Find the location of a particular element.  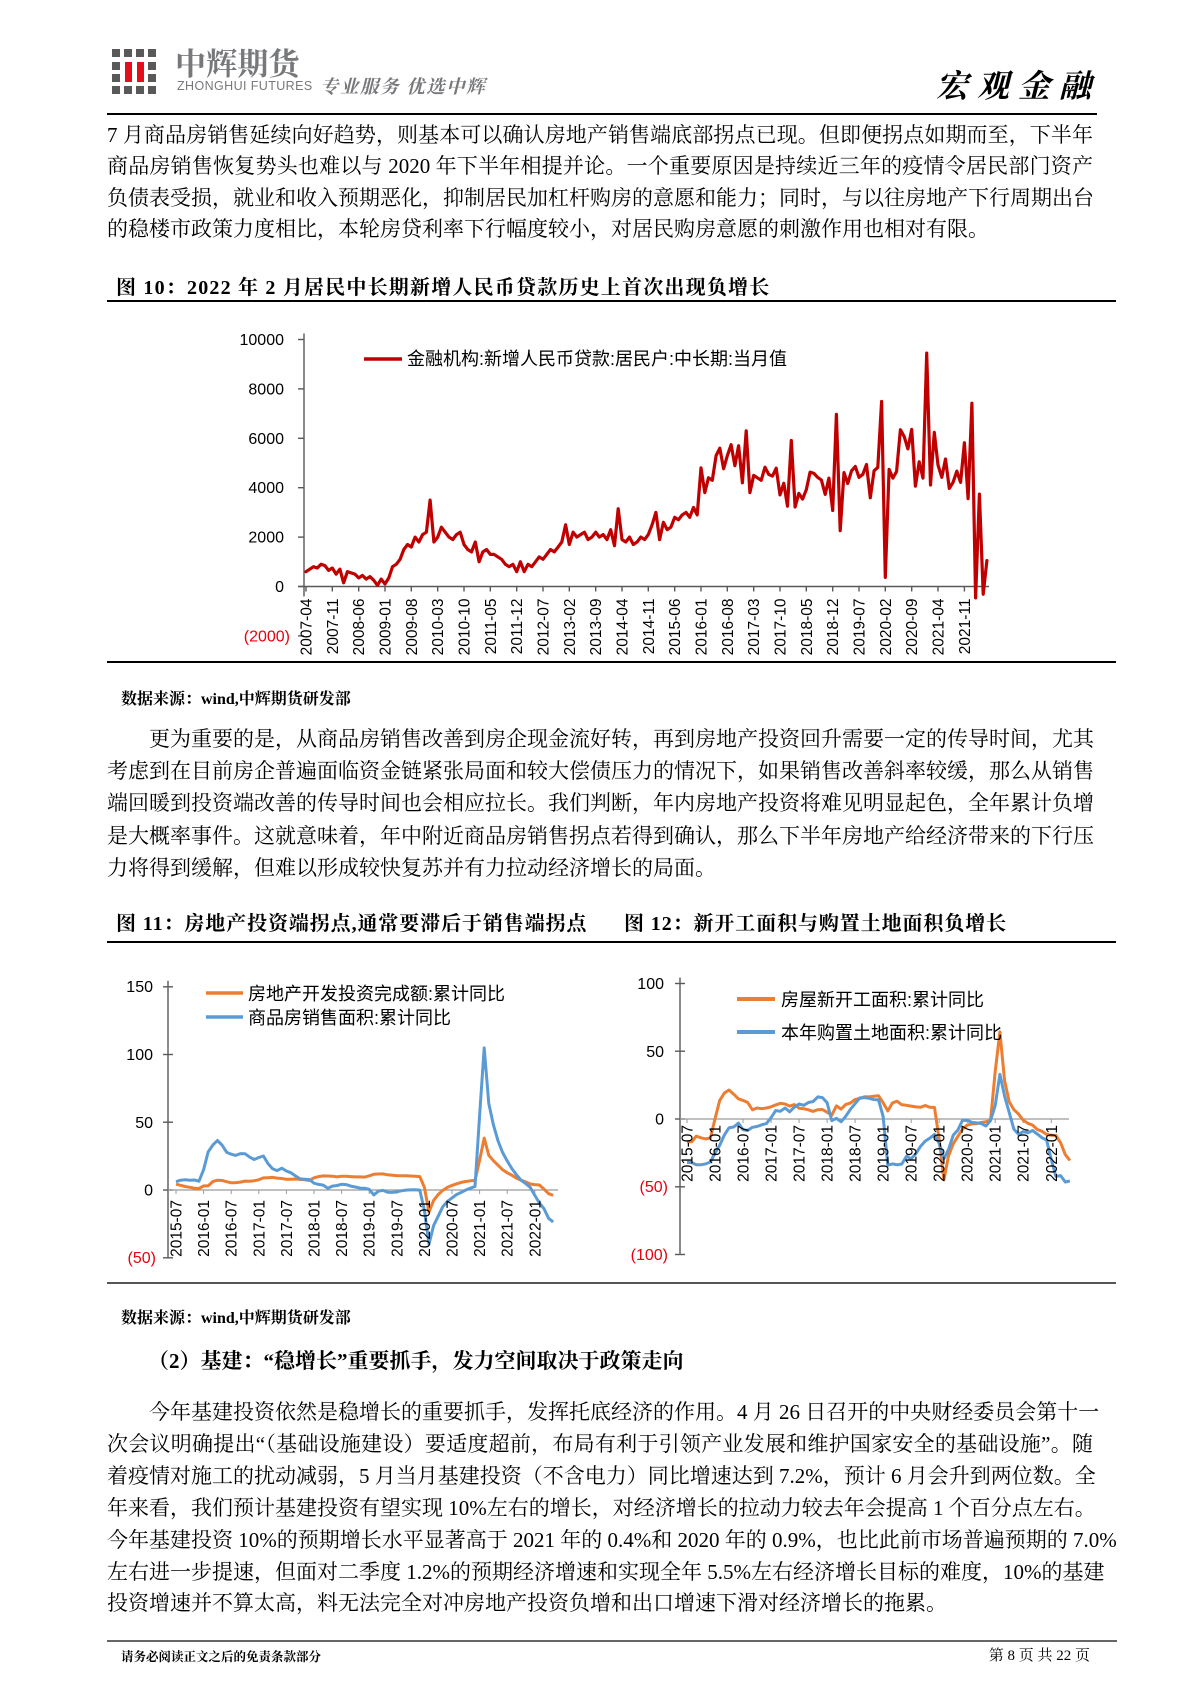

svg-text: 10000 is located at coordinates (262, 340).